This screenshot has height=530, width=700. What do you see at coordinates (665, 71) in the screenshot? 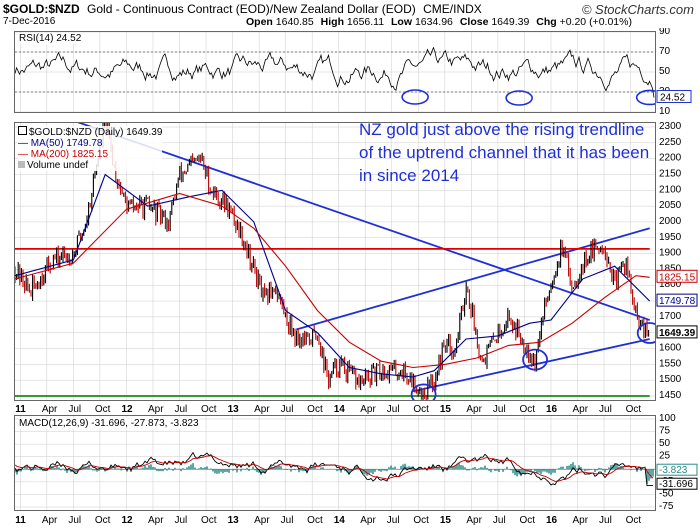
I see `rsi-y-tick: 50` at bounding box center [665, 71].